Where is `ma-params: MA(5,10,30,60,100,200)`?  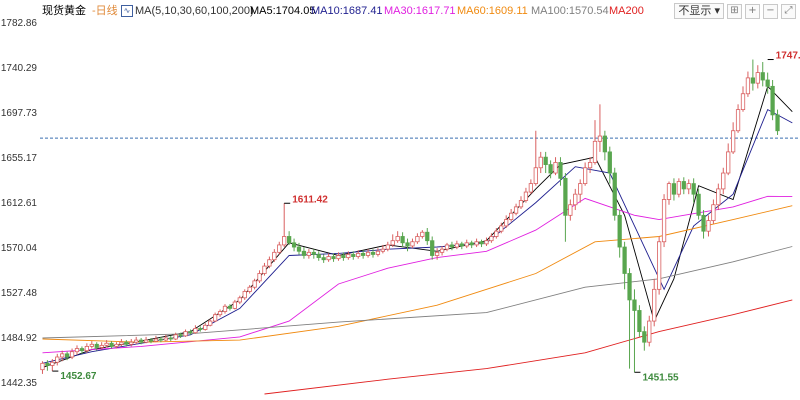 ma-params: MA(5,10,30,60,100,200) is located at coordinates (194, 11).